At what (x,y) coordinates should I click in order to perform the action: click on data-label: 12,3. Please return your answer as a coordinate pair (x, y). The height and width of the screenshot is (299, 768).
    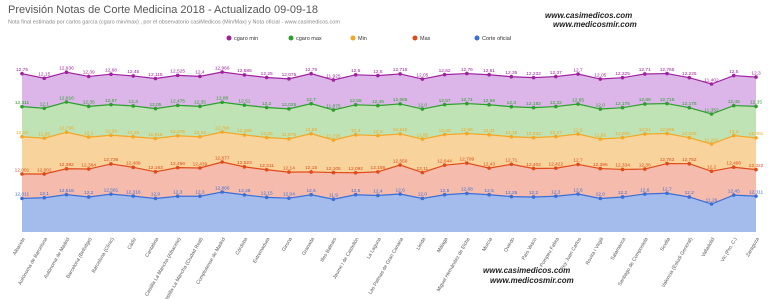
    Looking at the image, I should click on (378, 132).